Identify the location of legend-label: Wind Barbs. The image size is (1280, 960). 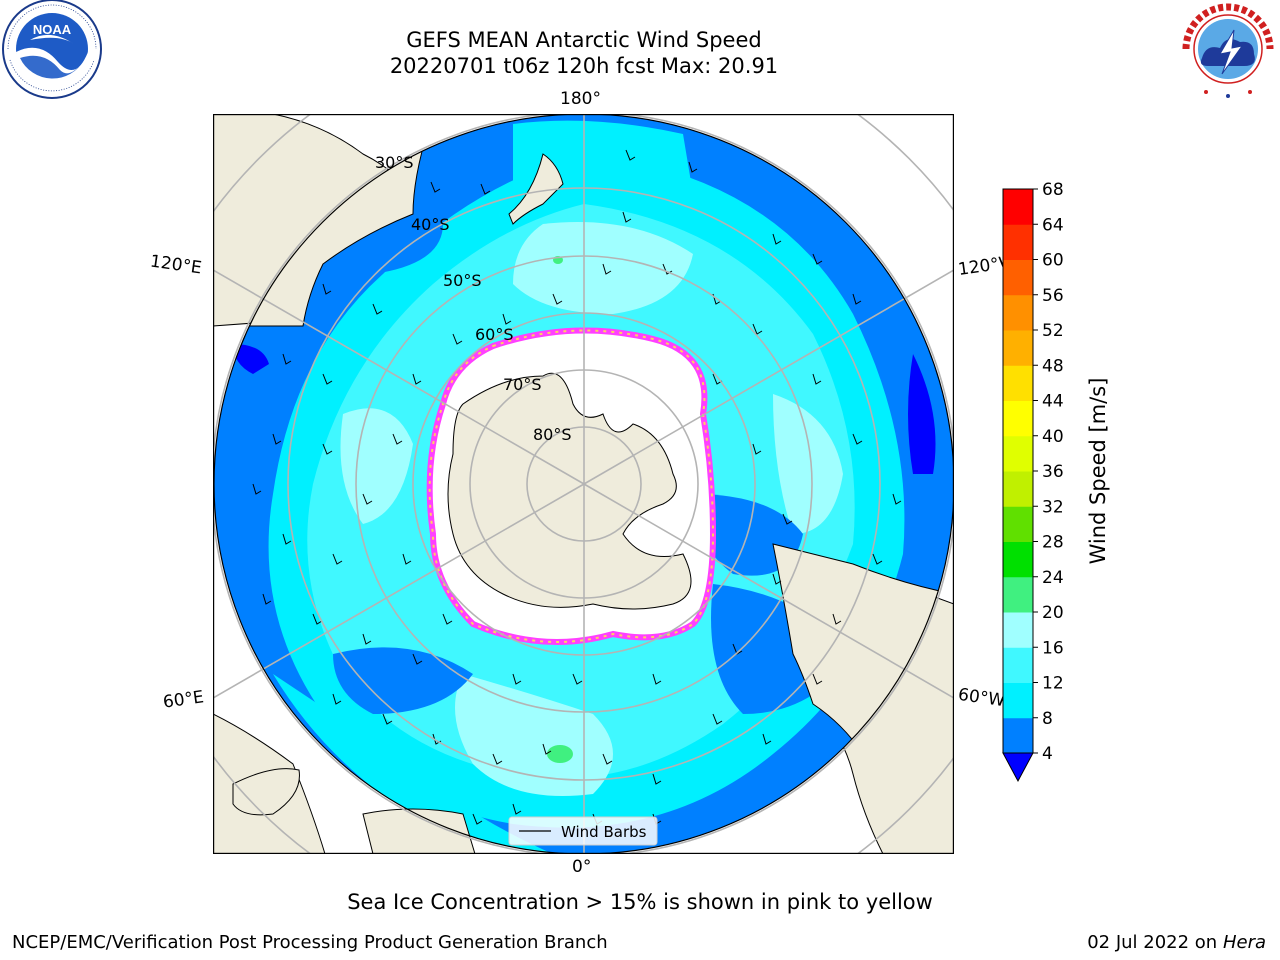
(604, 832).